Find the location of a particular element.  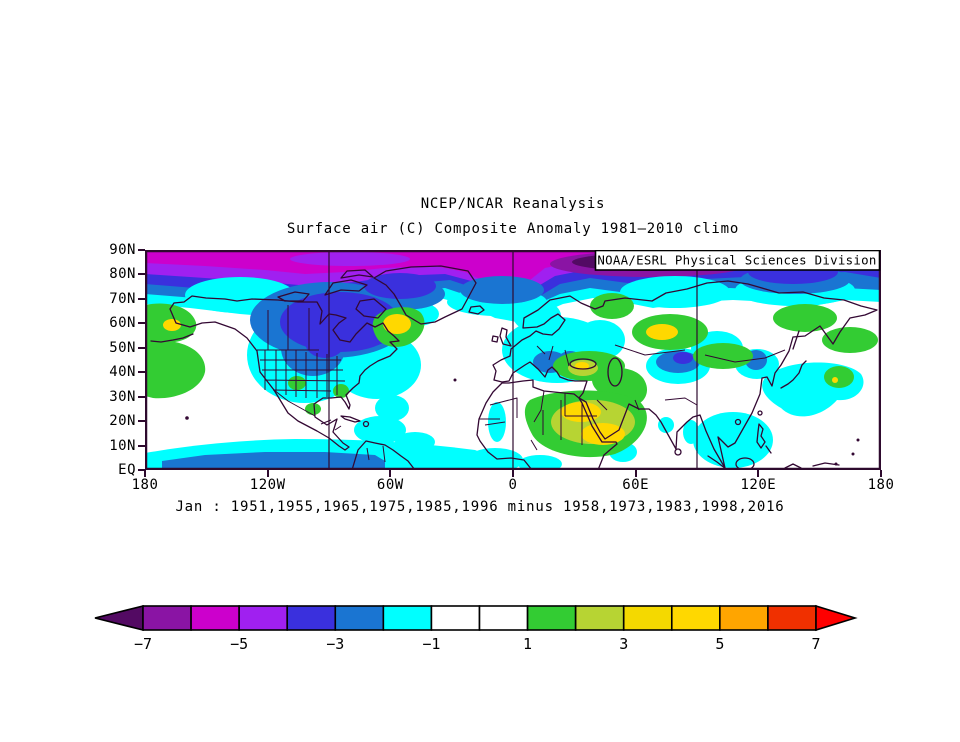

colorbar-tick-label: −5 is located at coordinates (239, 644).